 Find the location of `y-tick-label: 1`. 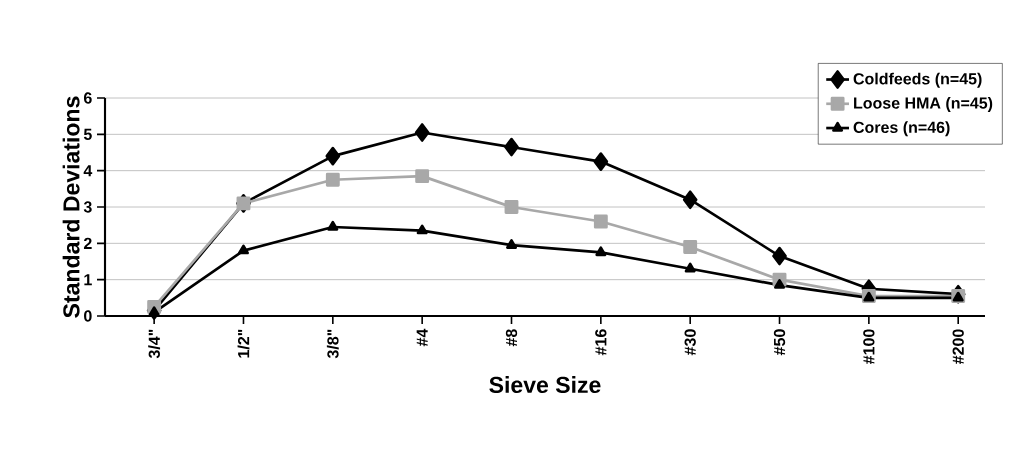

y-tick-label: 1 is located at coordinates (88, 280).